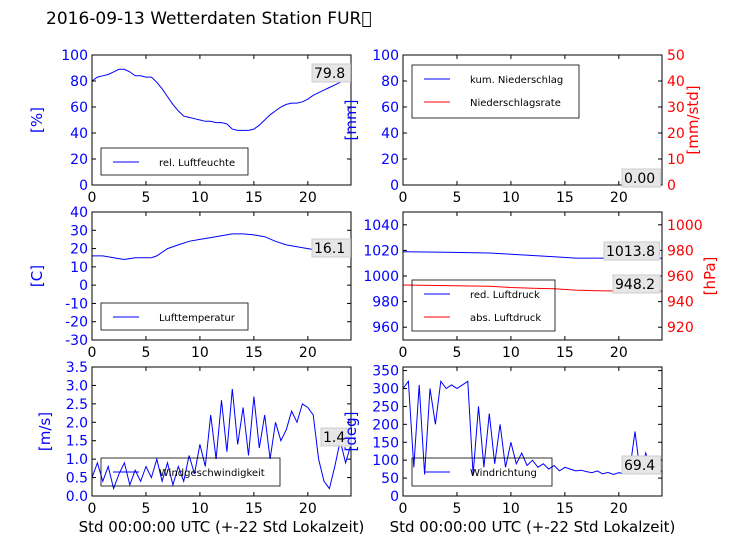 The height and width of the screenshot is (552, 736). Describe the element at coordinates (505, 295) in the screenshot. I see `legend-entry: red. Luftdruck` at that location.